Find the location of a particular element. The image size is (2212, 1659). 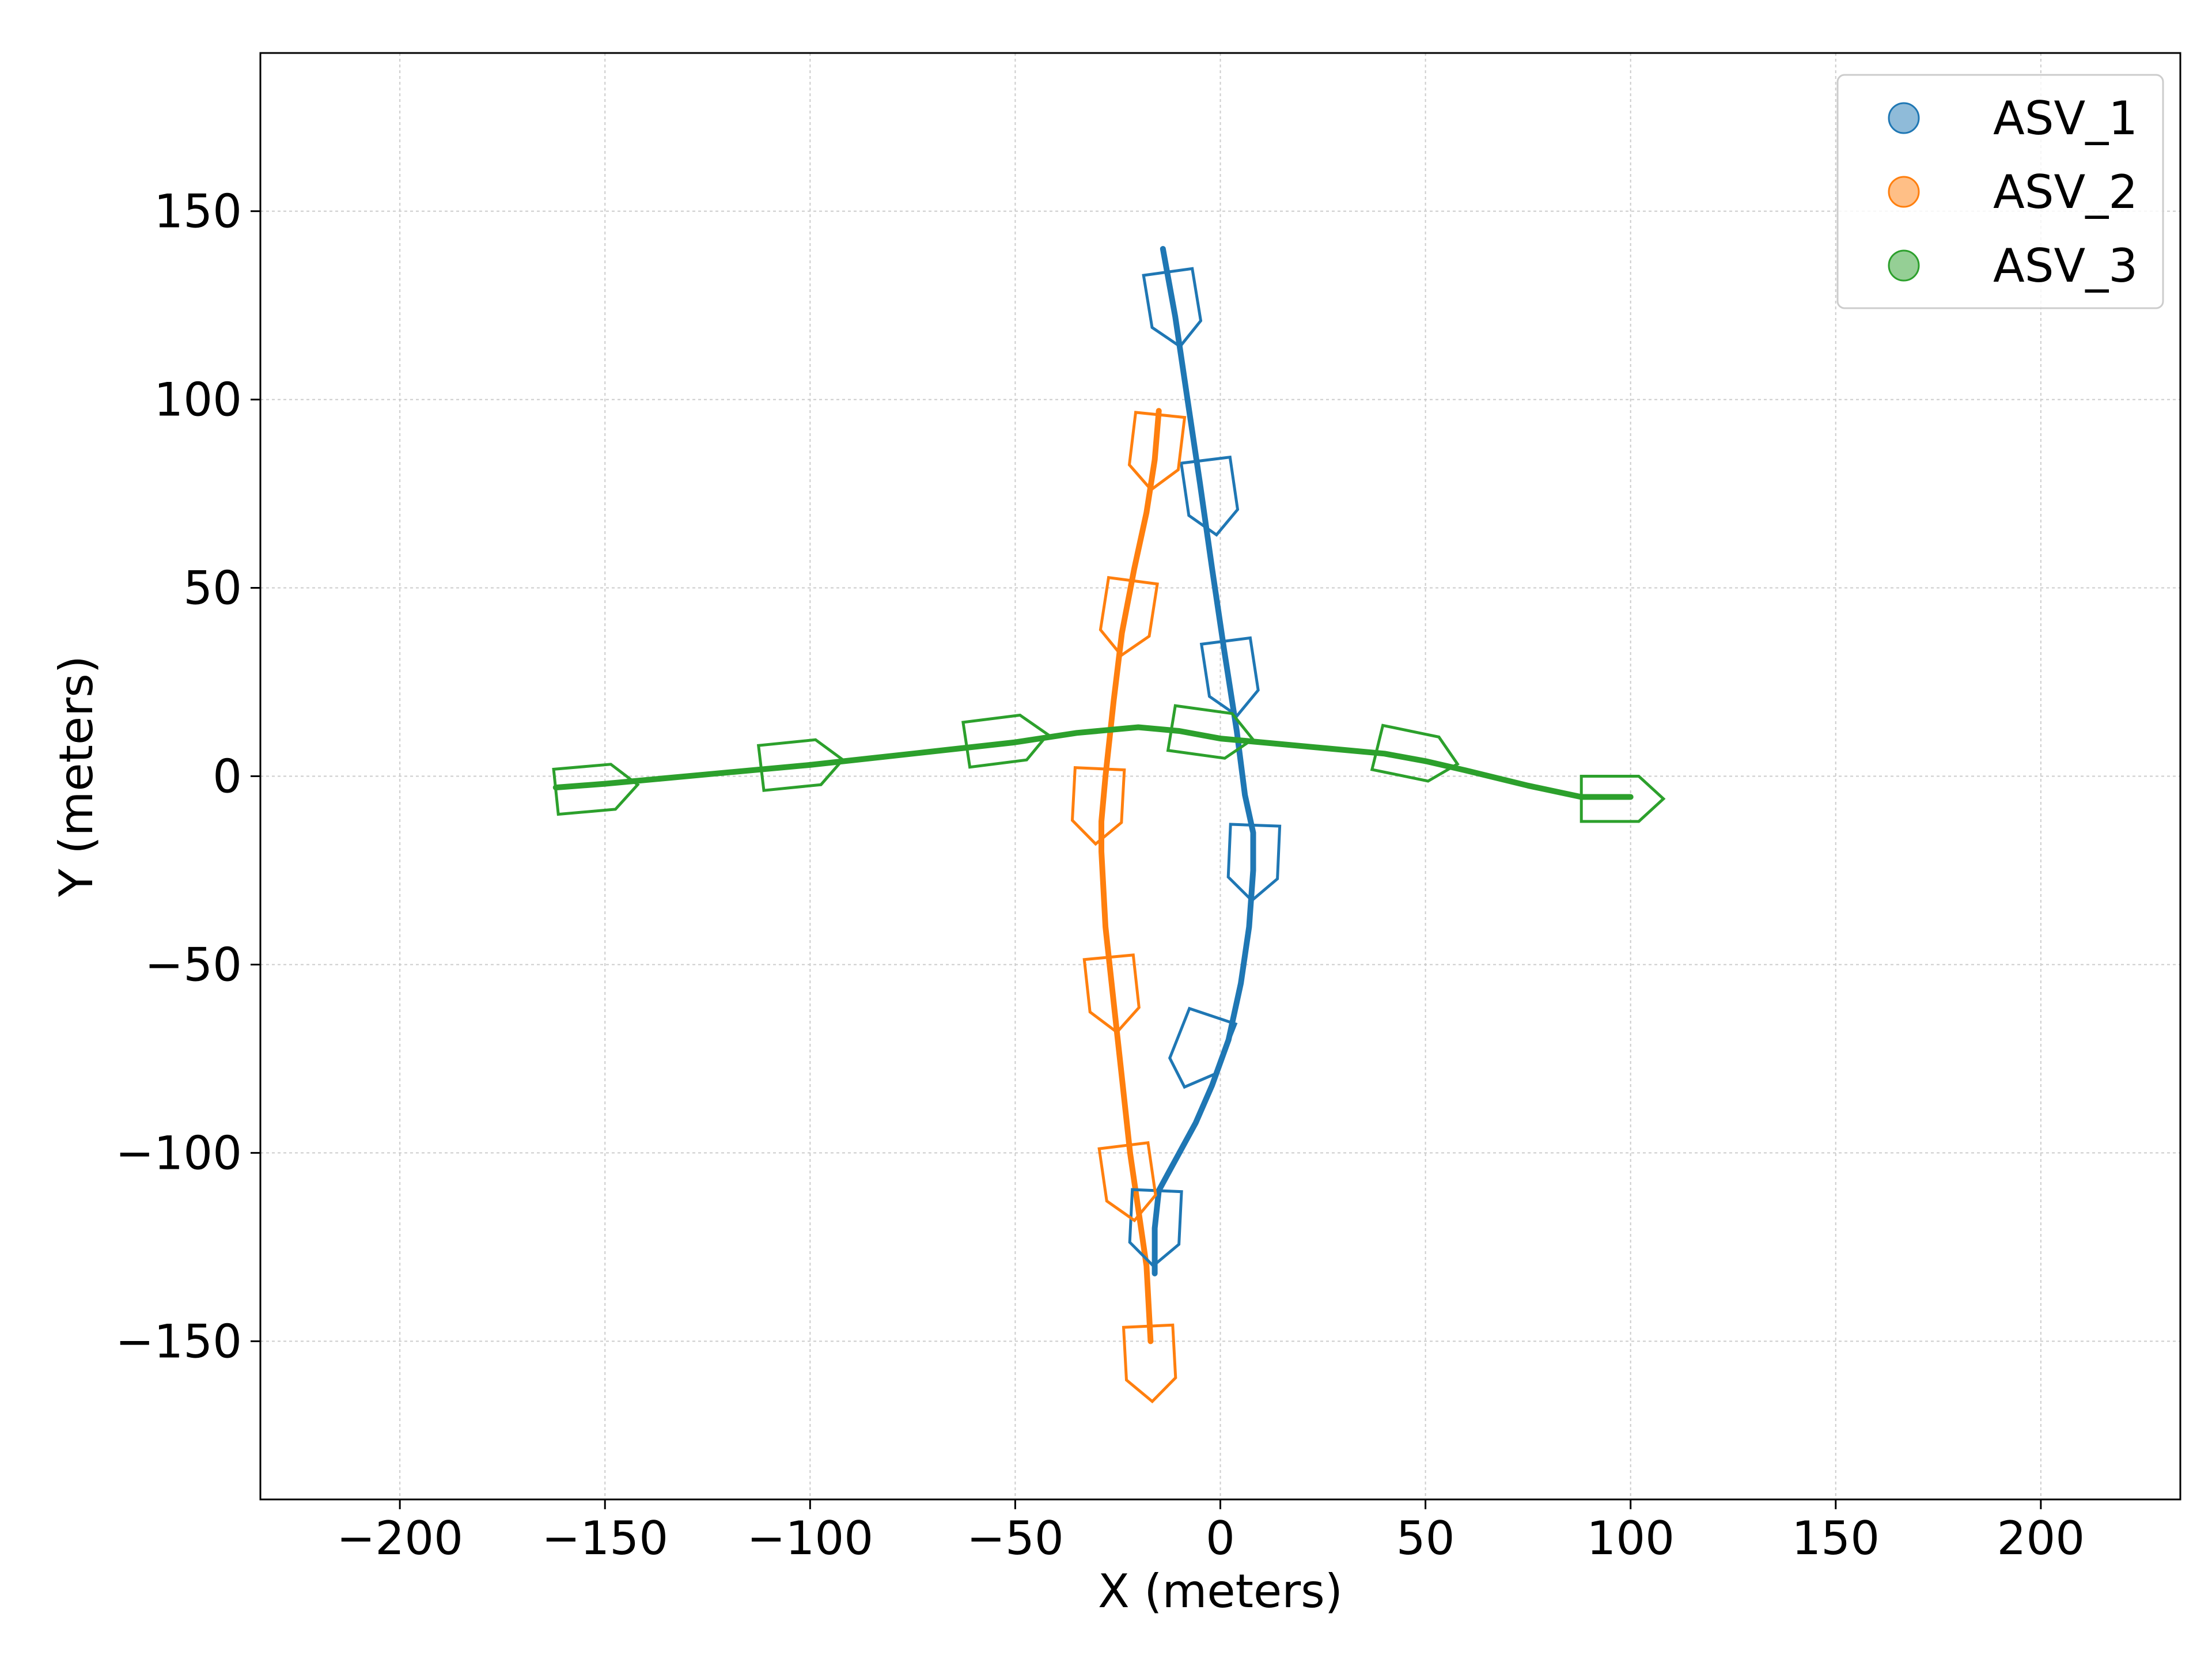

y-tick-label: 0 is located at coordinates (227, 777).